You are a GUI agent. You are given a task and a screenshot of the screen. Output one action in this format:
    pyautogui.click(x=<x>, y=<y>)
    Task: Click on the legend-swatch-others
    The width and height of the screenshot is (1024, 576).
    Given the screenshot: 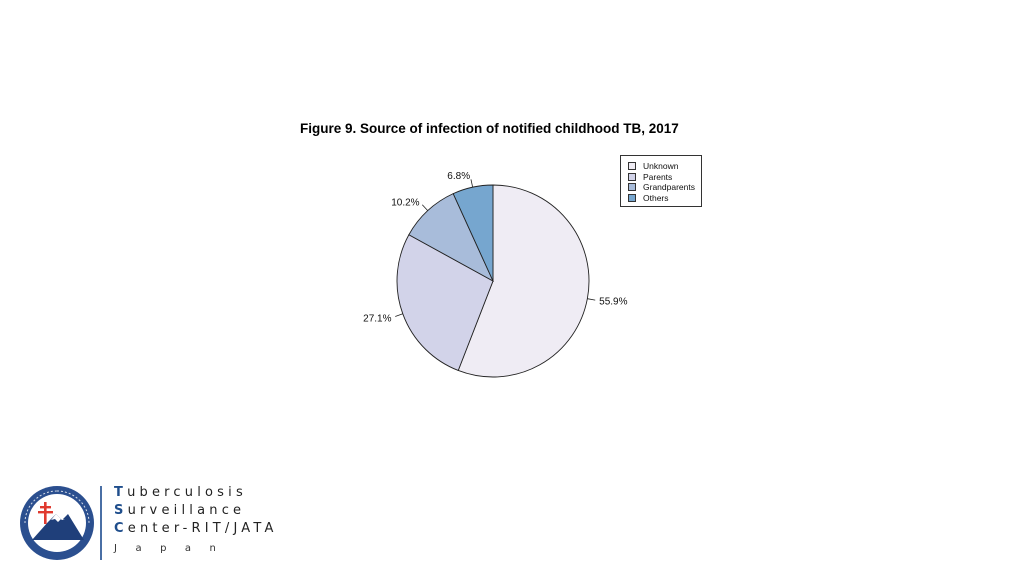 What is the action you would take?
    pyautogui.click(x=632, y=197)
    